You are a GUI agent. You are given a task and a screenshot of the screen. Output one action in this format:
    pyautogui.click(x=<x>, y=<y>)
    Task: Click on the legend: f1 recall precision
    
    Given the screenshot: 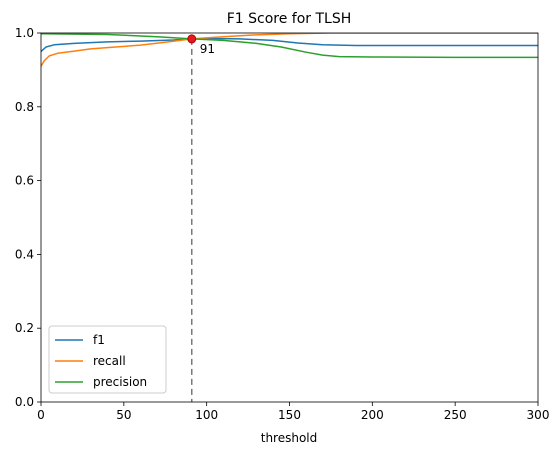 What is the action you would take?
    pyautogui.click(x=107, y=359)
    